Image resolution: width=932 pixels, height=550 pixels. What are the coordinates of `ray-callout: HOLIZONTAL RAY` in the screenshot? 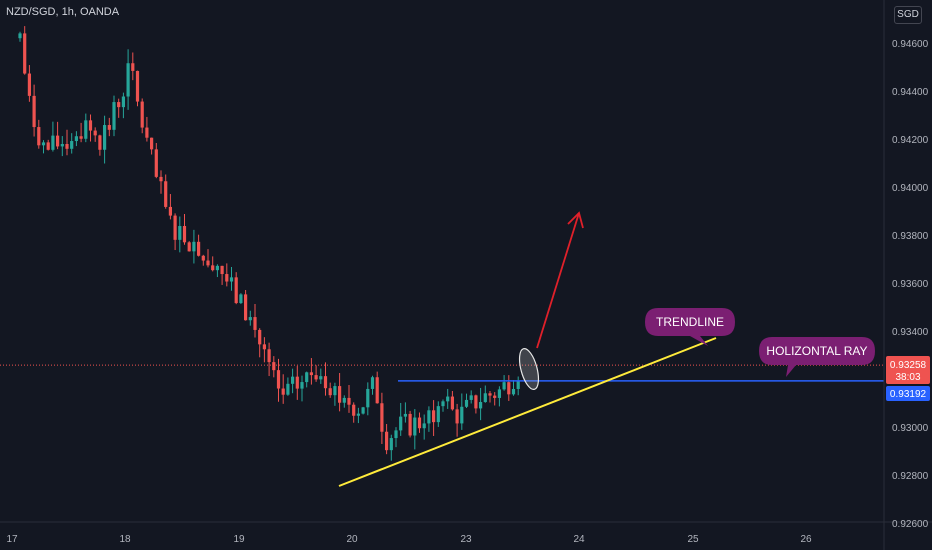 It's located at (817, 357).